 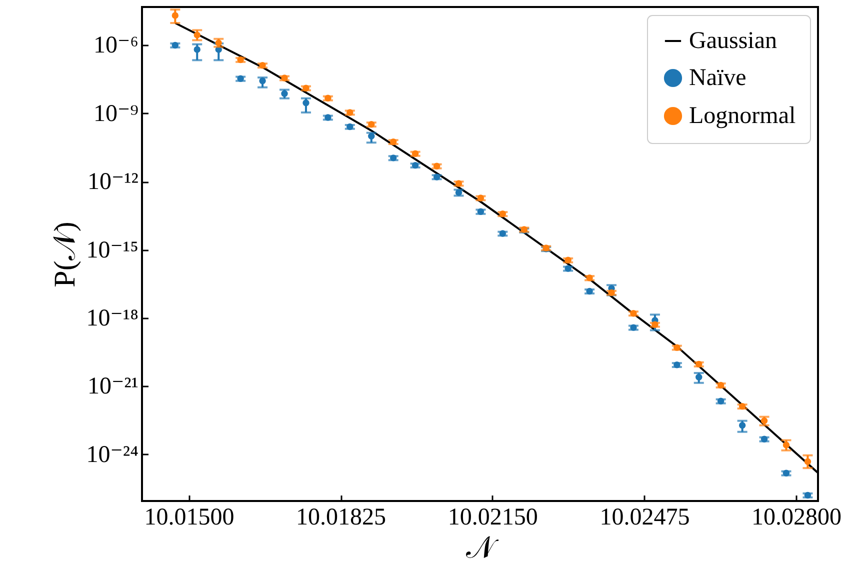 What do you see at coordinates (645, 517) in the screenshot?
I see `x-tick-label: 10.02475` at bounding box center [645, 517].